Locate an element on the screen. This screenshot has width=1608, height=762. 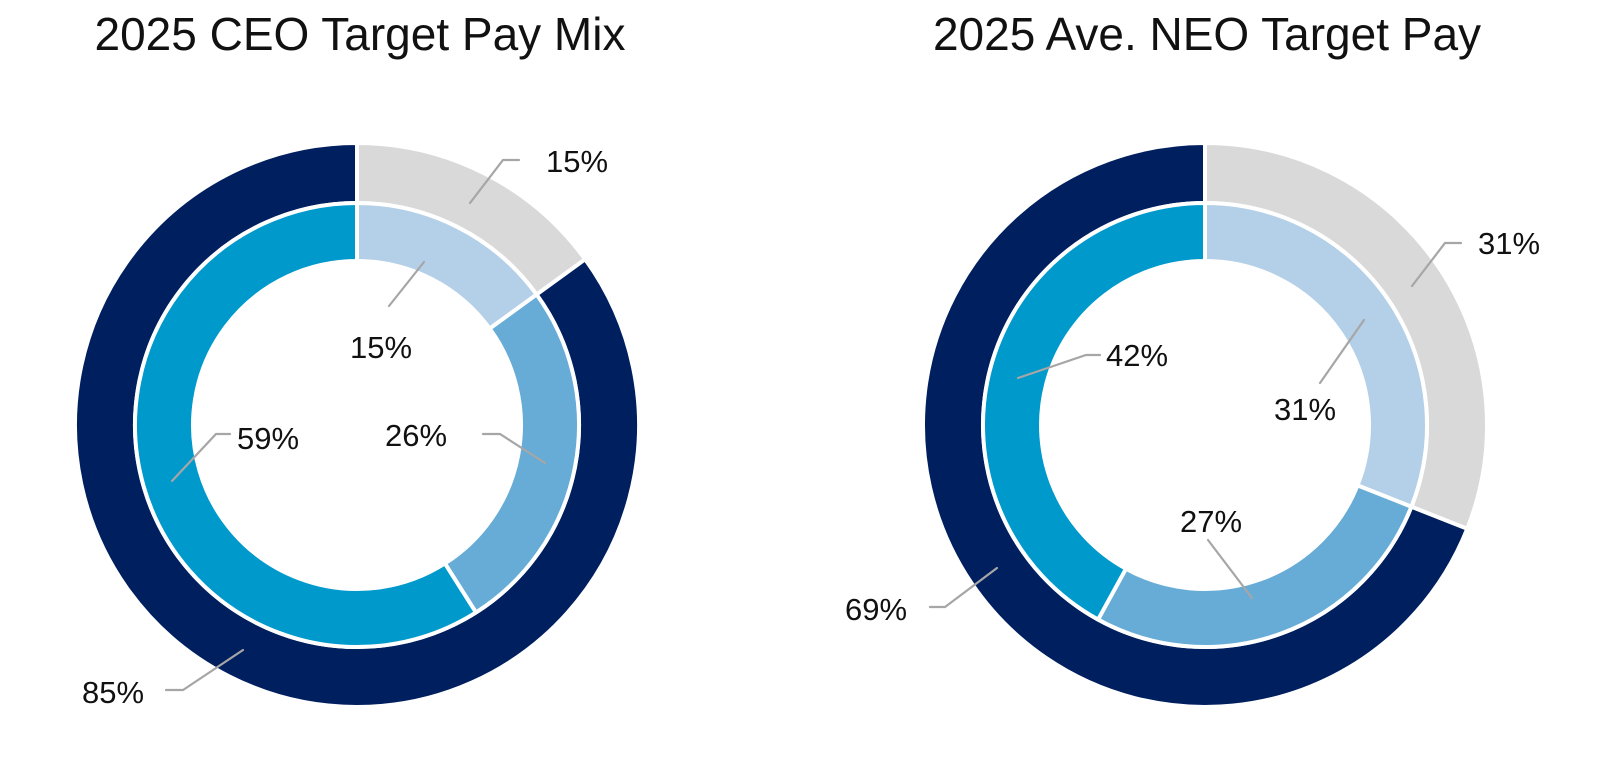
ceo-inner-label-1: 26% is located at coordinates (416, 435).